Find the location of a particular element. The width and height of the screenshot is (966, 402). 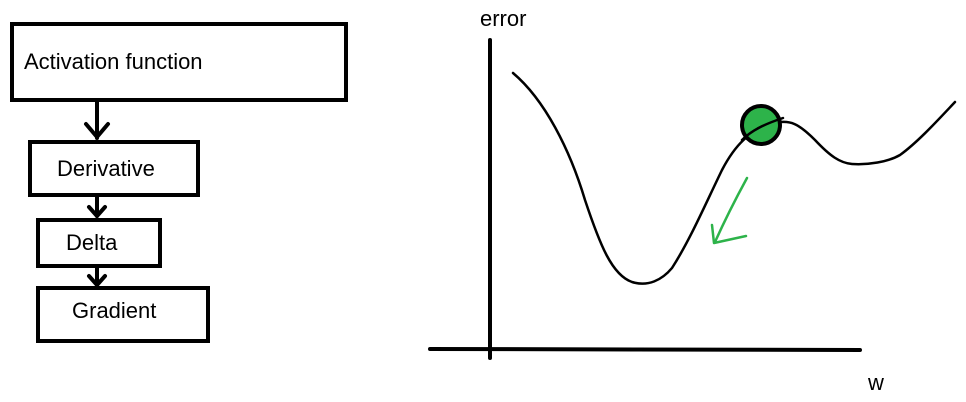

flowchart-arrows is located at coordinates (97, 193).